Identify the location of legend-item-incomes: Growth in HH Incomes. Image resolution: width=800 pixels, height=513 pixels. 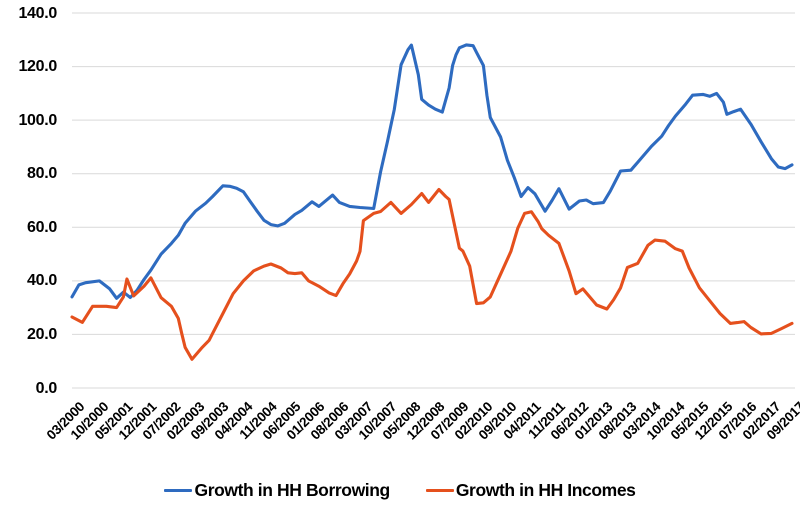
(530, 490).